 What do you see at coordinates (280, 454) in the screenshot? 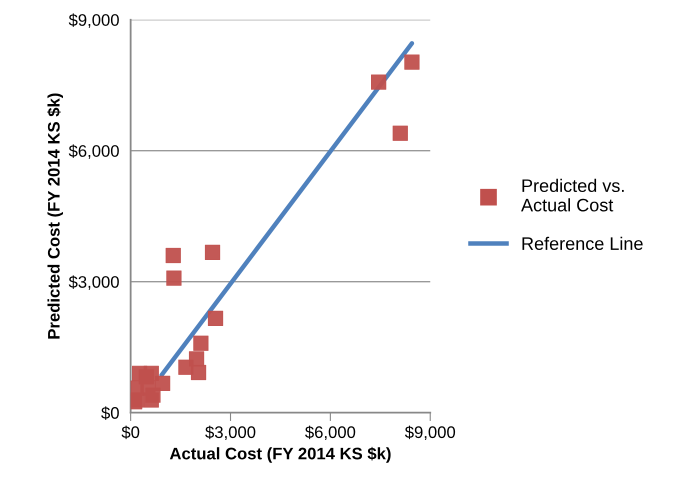
I see `x-axis-title: Actual Cost (FY 2014 KS $k)` at bounding box center [280, 454].